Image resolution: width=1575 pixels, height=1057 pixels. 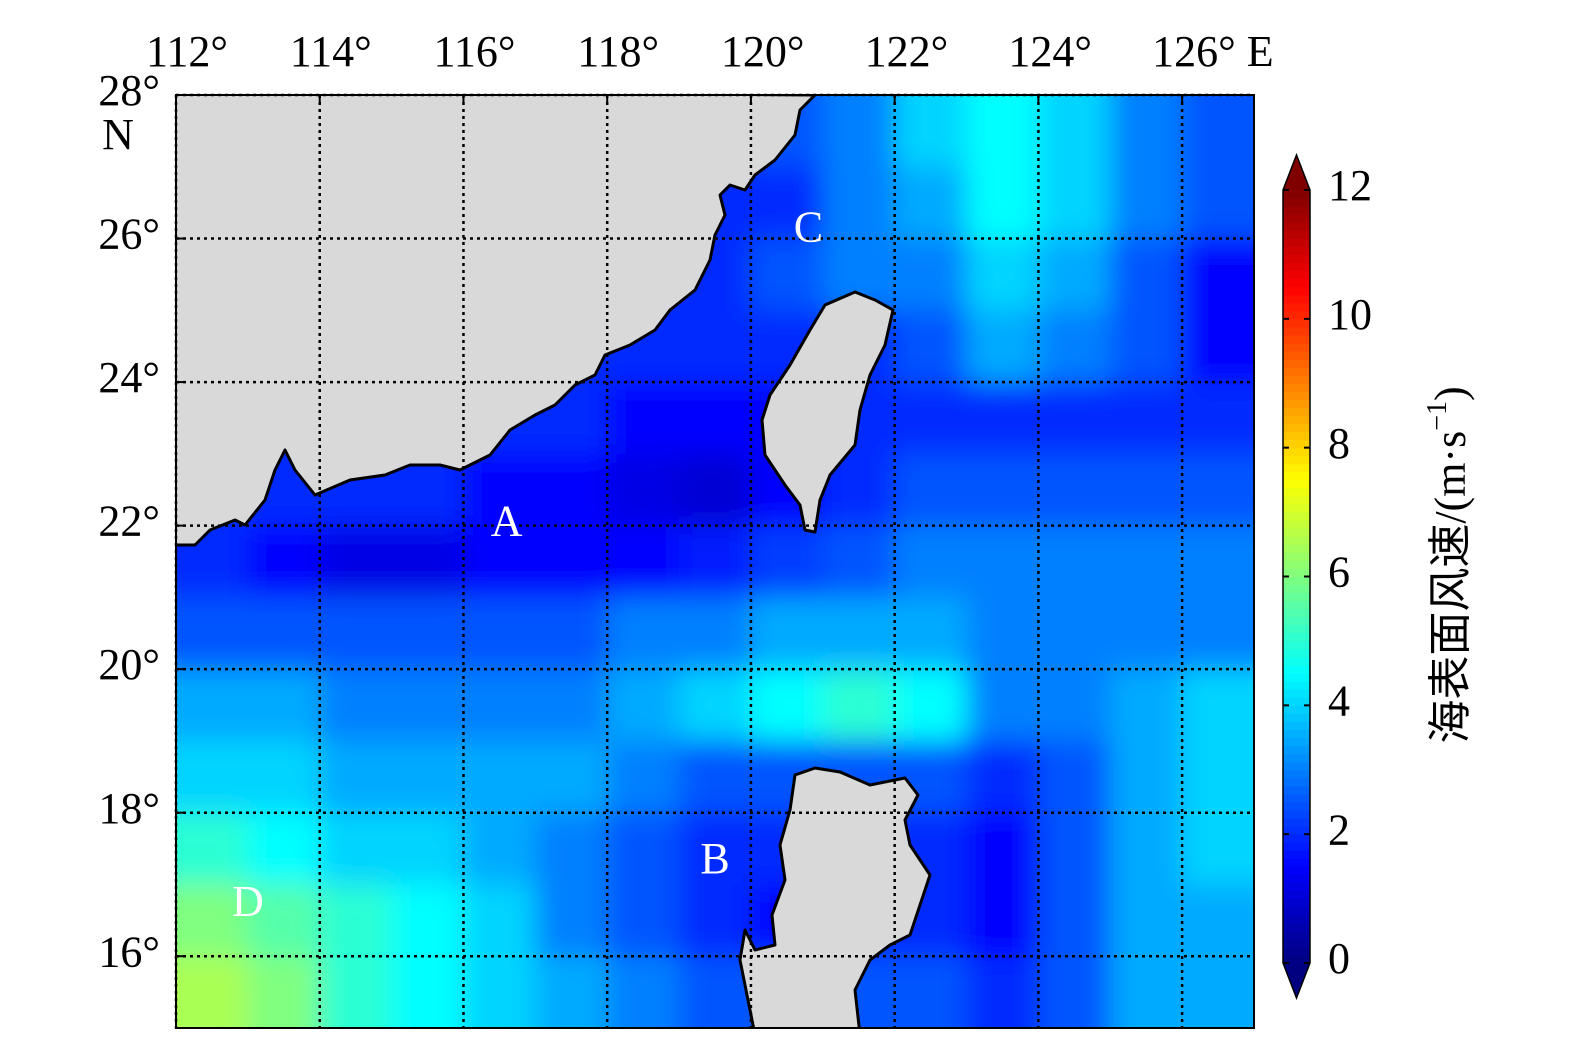 I want to click on colorbar-label: 海表面风速/(m·s−1), so click(x=1448, y=564).